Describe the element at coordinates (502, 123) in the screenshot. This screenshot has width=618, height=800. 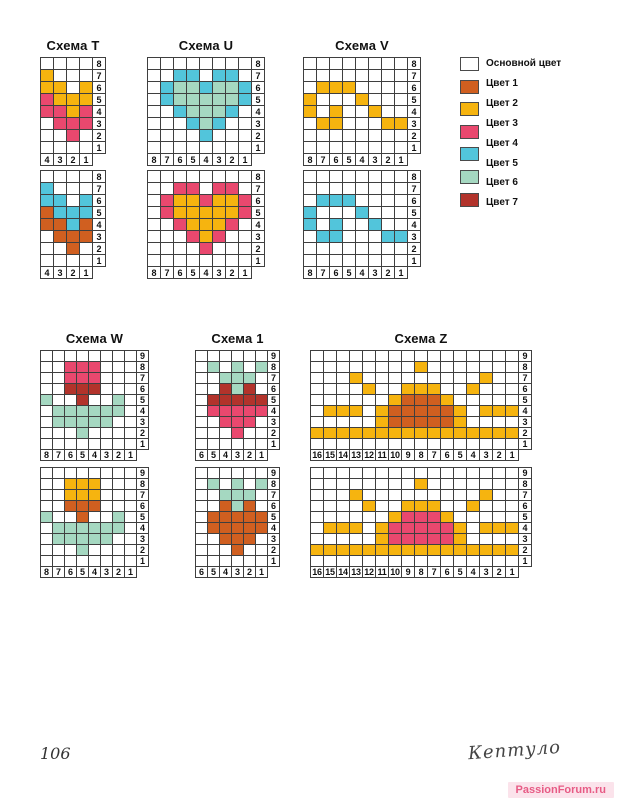
I see `legend-label: Цвет 3` at that location.